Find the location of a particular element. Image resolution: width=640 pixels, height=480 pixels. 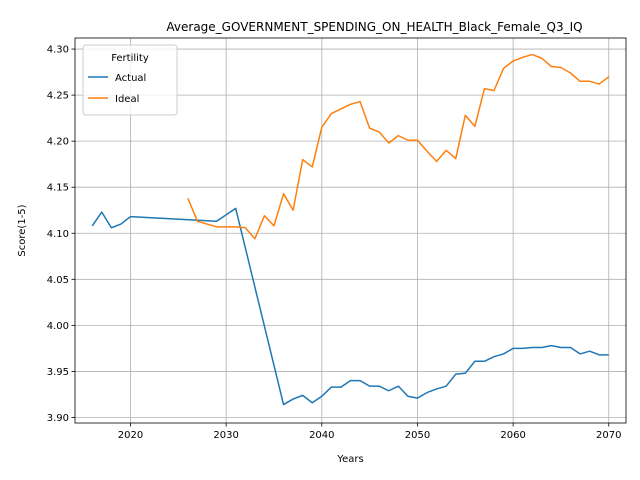

x-axis-label: Years is located at coordinates (349, 459).